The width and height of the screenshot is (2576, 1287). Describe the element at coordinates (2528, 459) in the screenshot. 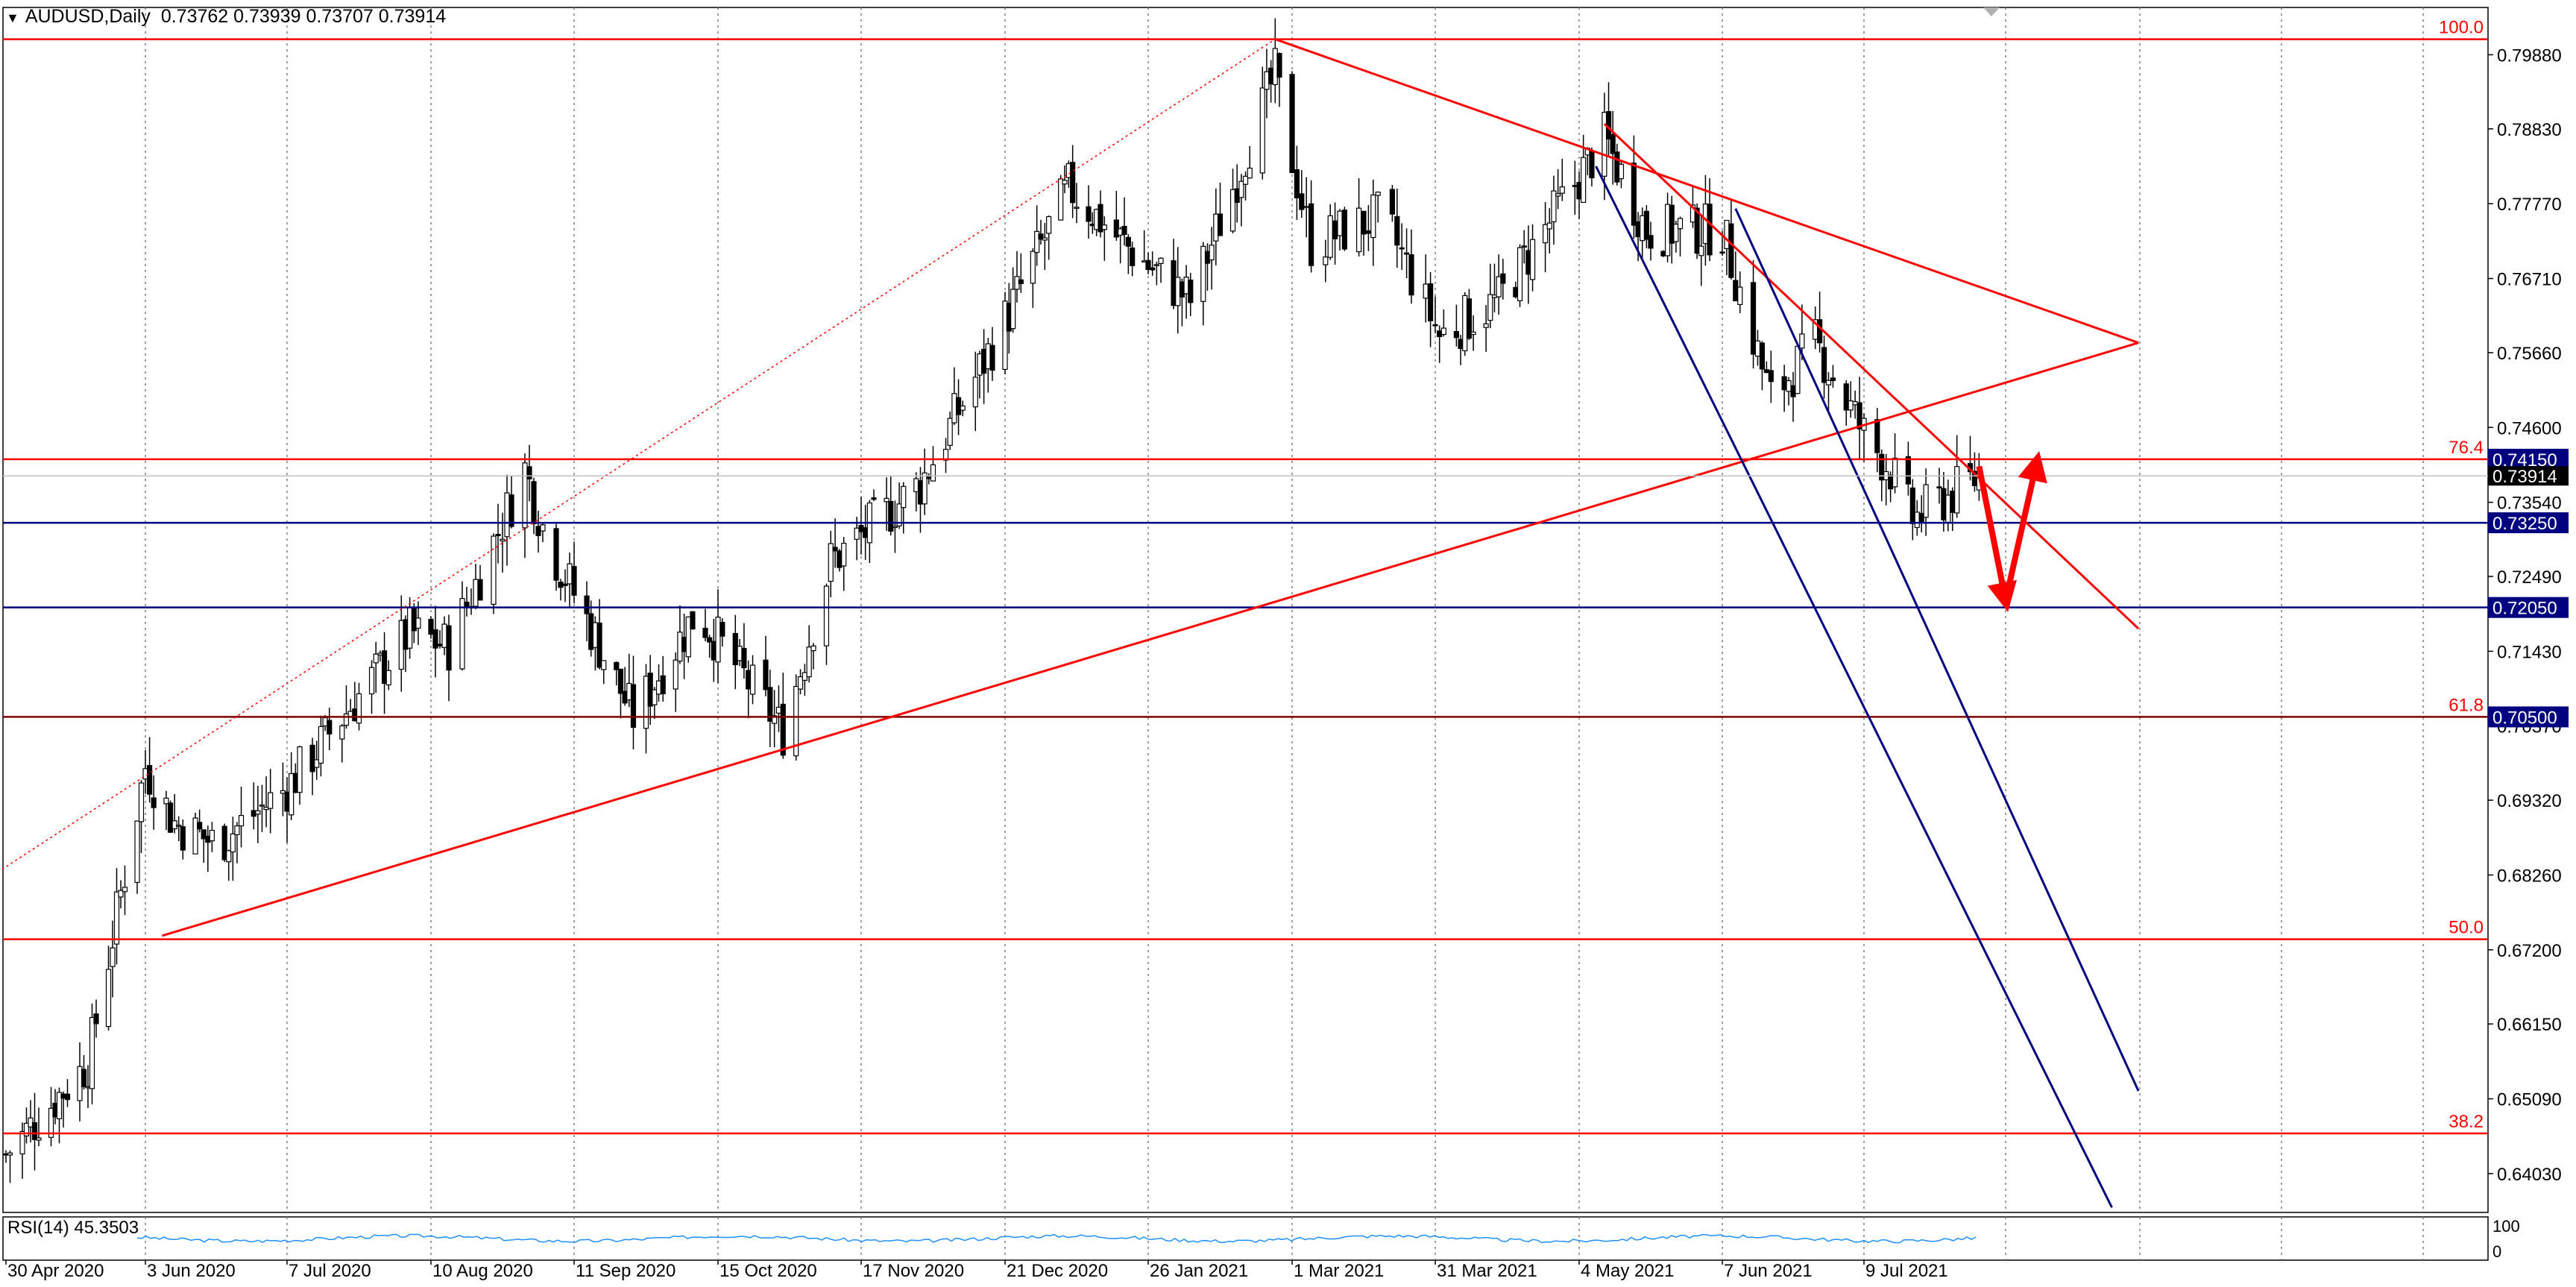

I see `level-price-box` at that location.